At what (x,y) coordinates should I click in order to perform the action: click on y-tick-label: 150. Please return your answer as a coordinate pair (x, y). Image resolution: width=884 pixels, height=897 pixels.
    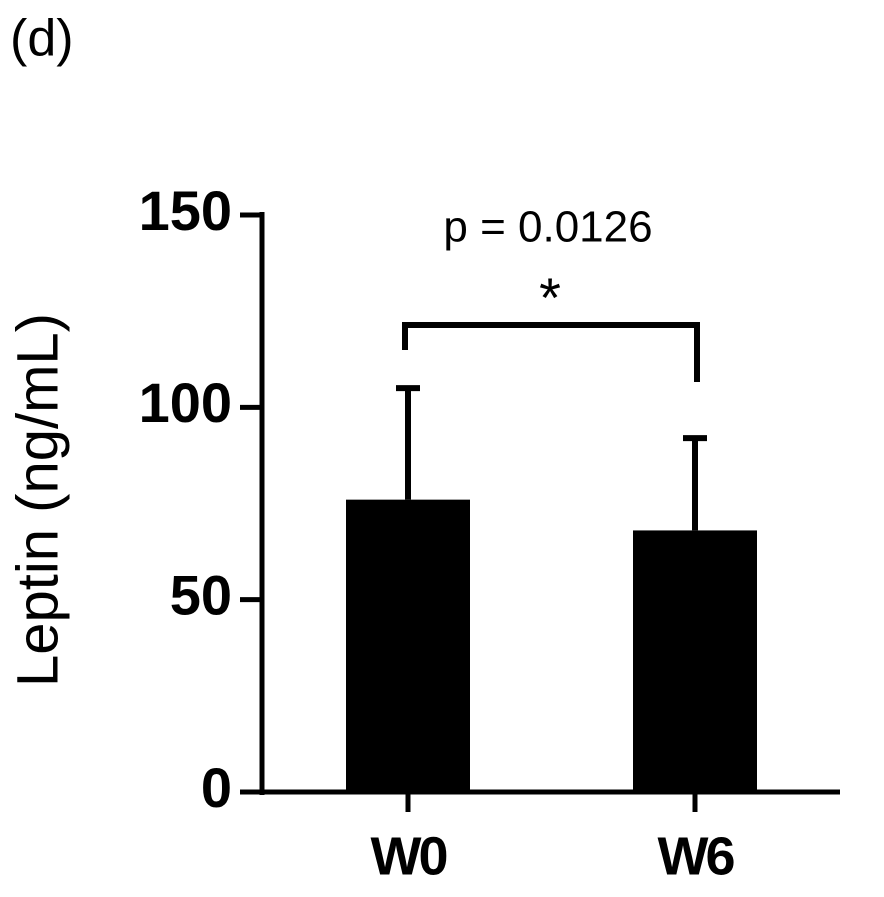
    Looking at the image, I should click on (185, 210).